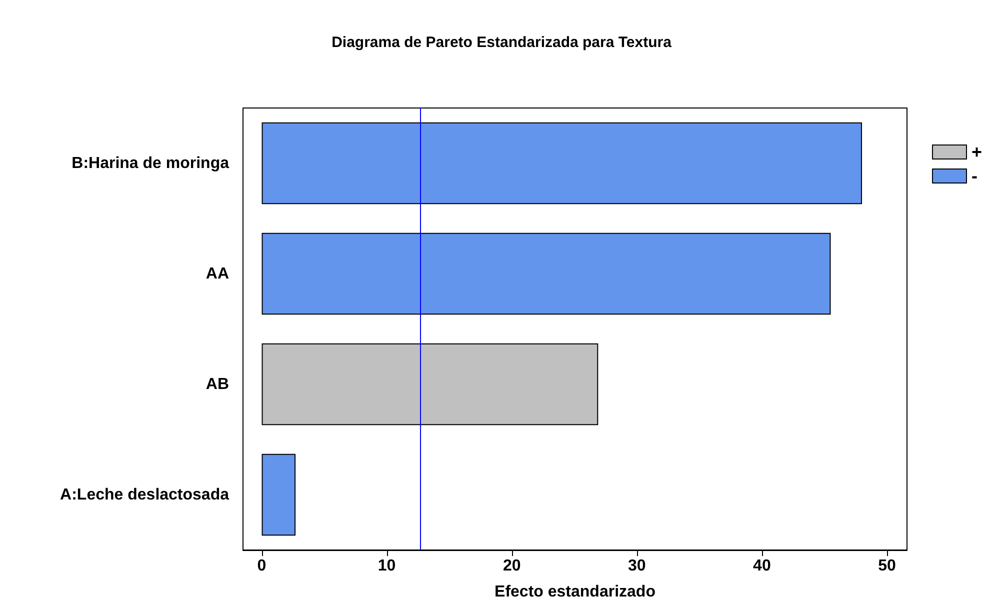  I want to click on y-tick-label: B:Harina de moringa, so click(151, 163).